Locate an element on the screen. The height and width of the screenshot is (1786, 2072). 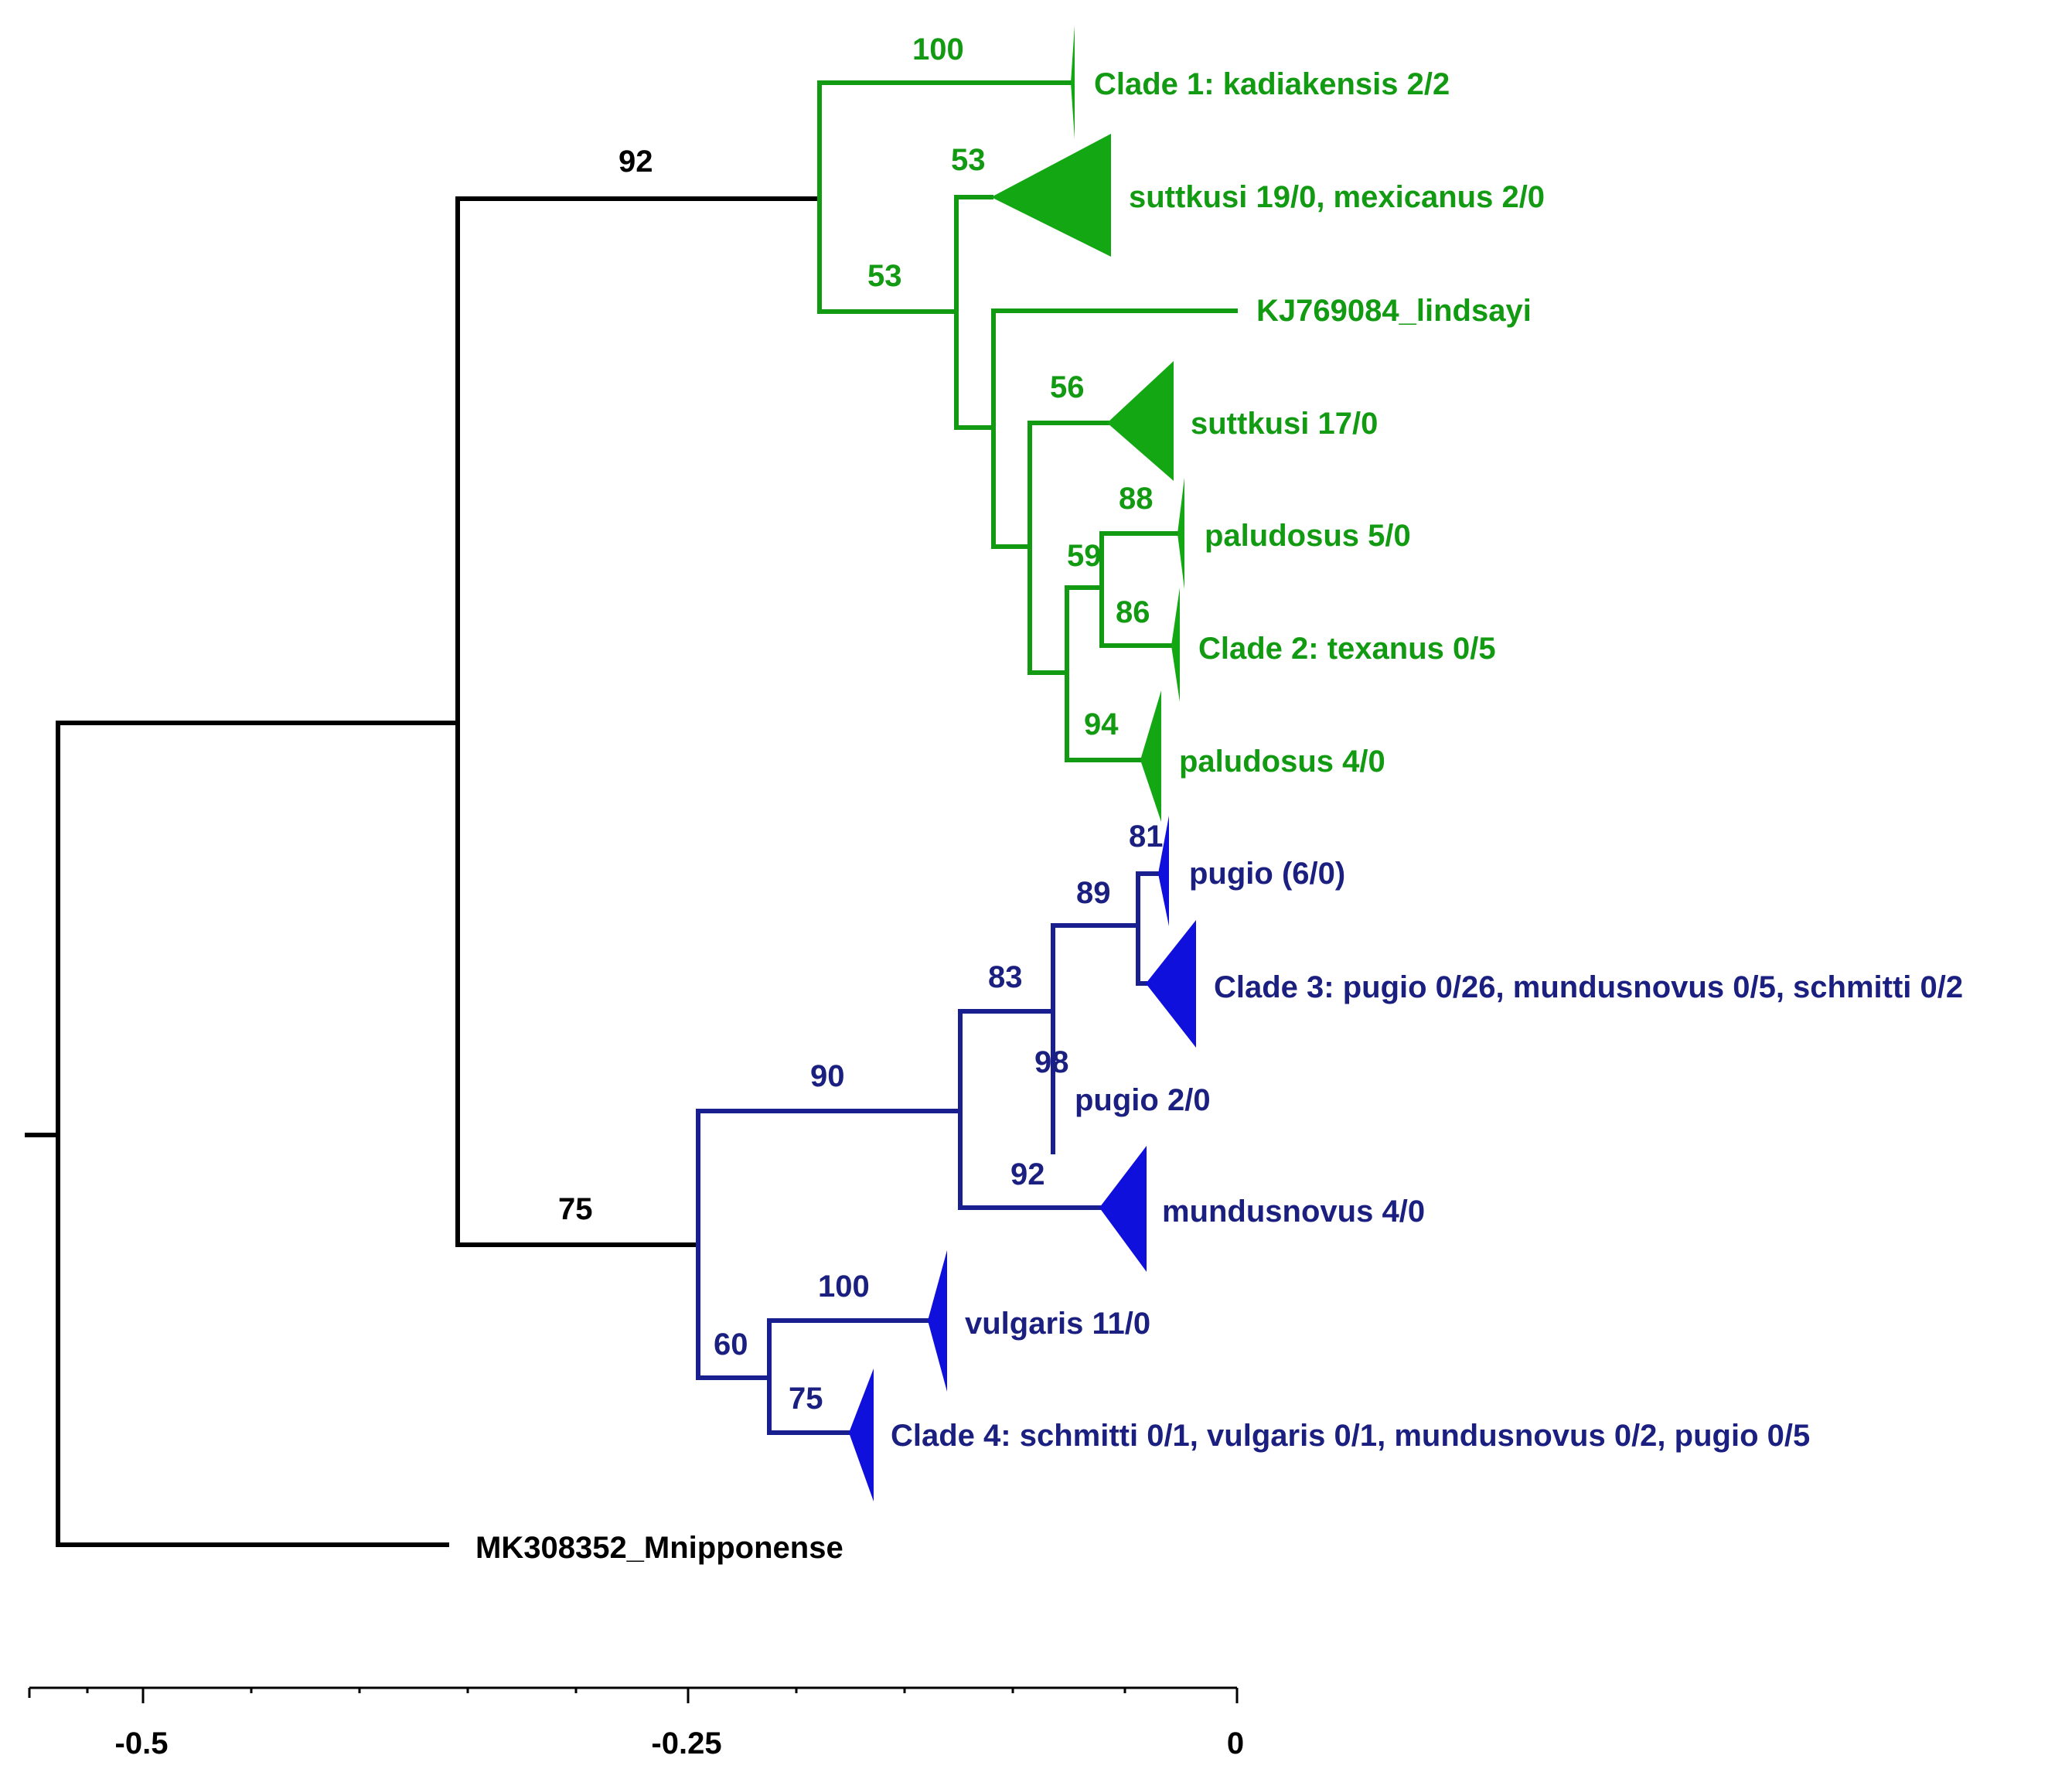
support-53-suttkusi: 53 is located at coordinates (969, 160).